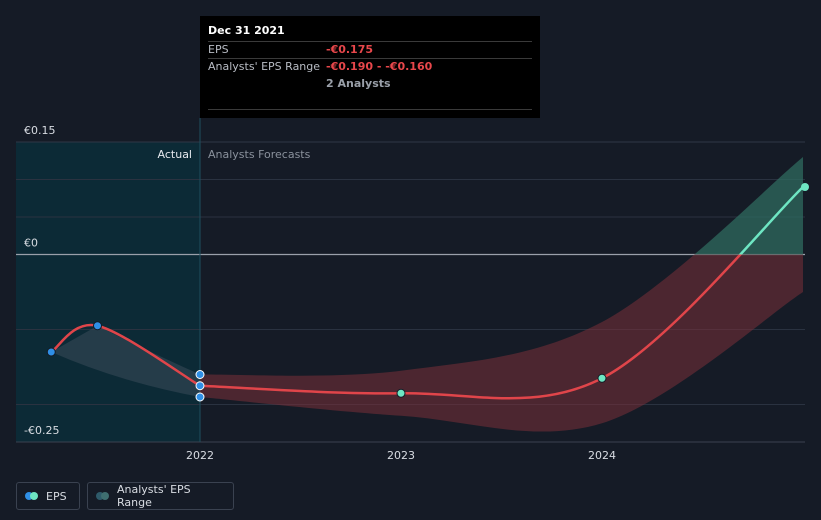 Image resolution: width=821 pixels, height=520 pixels. Describe the element at coordinates (805, 187) in the screenshot. I see `eps-forecast-end-point` at that location.